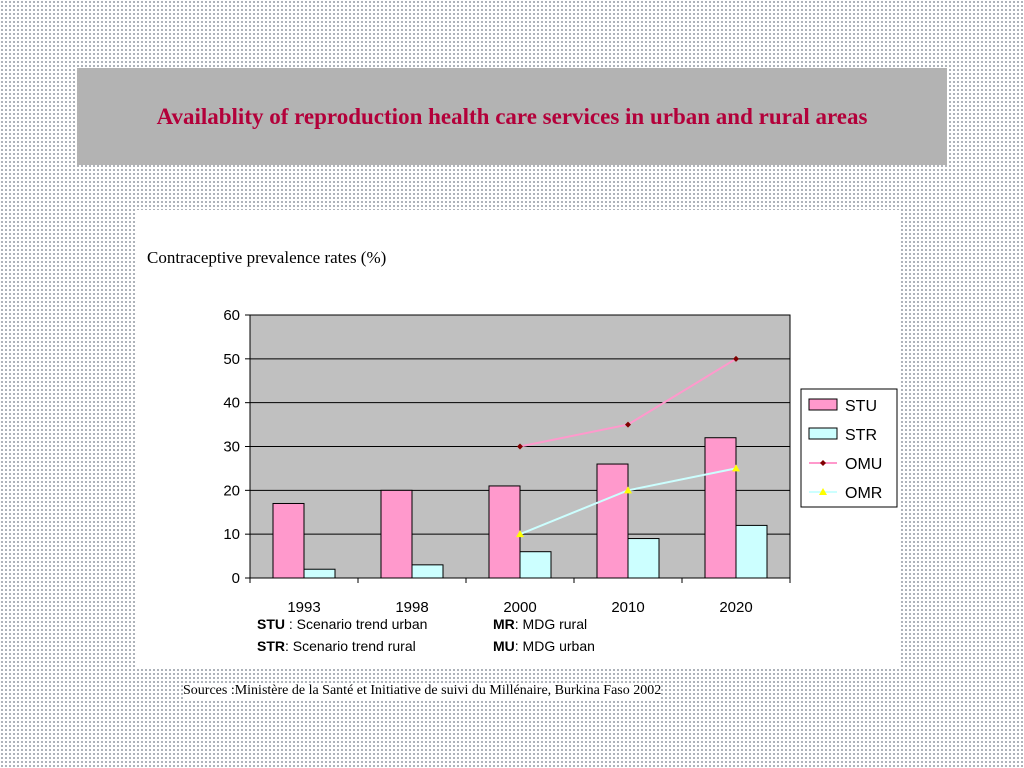  Describe the element at coordinates (544, 646) in the screenshot. I see `note-mu: MU: MDG urban` at that location.